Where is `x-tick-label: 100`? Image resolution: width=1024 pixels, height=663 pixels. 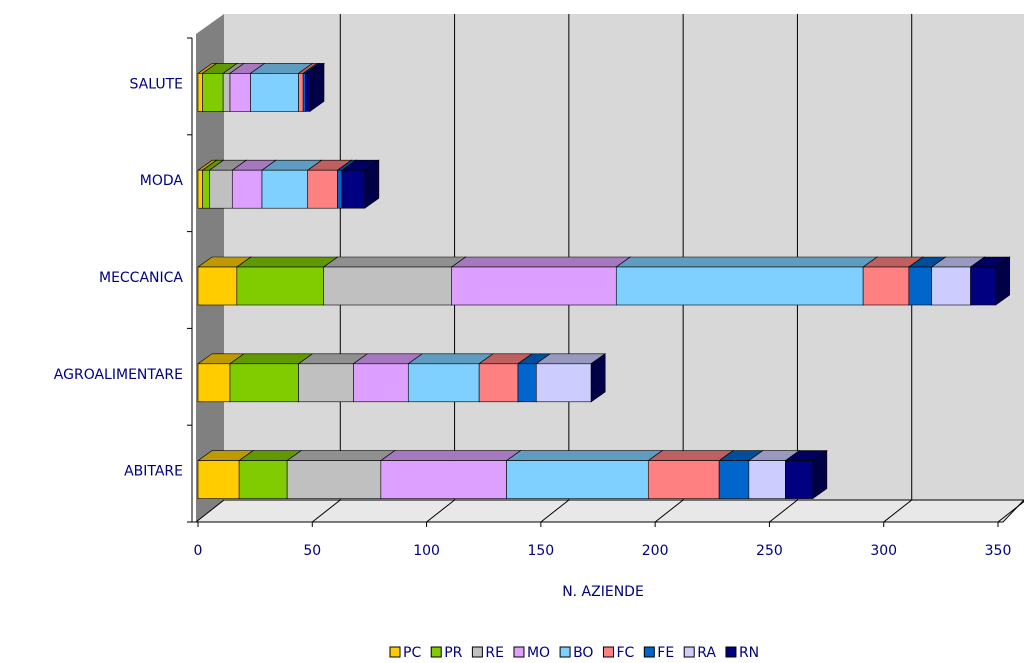
x-tick-label: 100 is located at coordinates (426, 551).